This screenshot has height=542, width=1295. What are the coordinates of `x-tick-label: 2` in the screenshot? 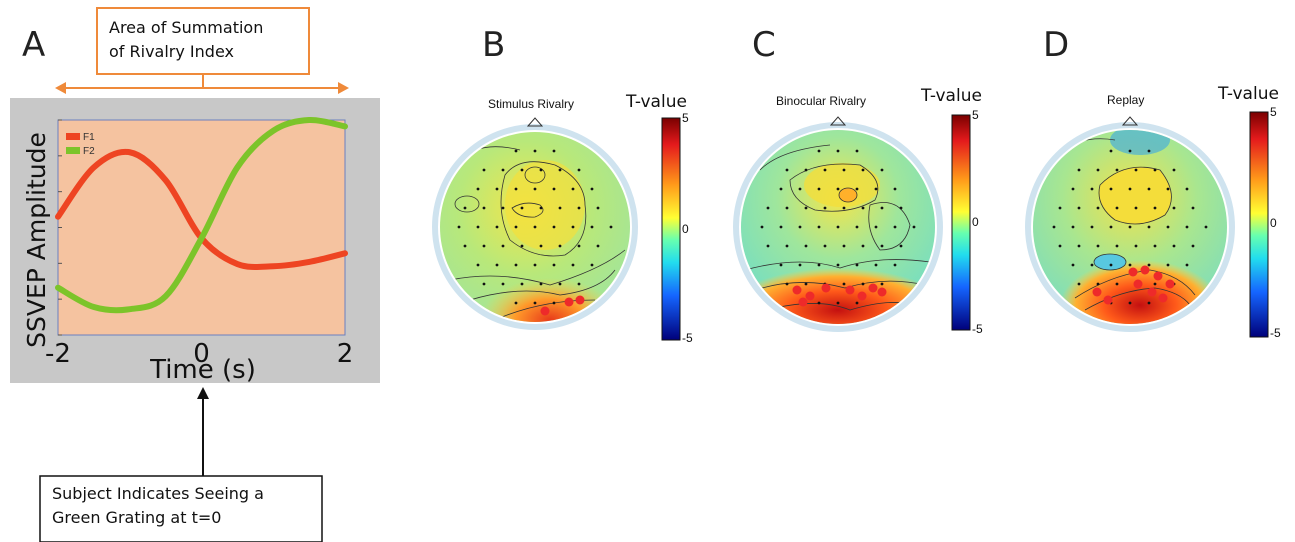 It's located at (345, 354).